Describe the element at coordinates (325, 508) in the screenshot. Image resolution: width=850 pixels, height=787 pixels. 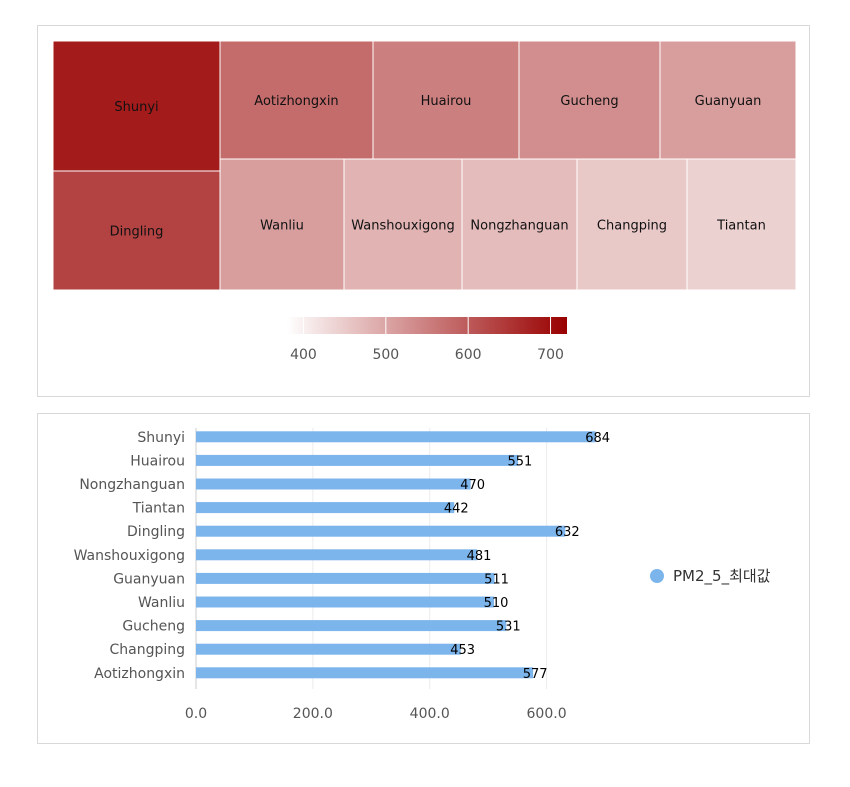
I see `bar-tiantan` at that location.